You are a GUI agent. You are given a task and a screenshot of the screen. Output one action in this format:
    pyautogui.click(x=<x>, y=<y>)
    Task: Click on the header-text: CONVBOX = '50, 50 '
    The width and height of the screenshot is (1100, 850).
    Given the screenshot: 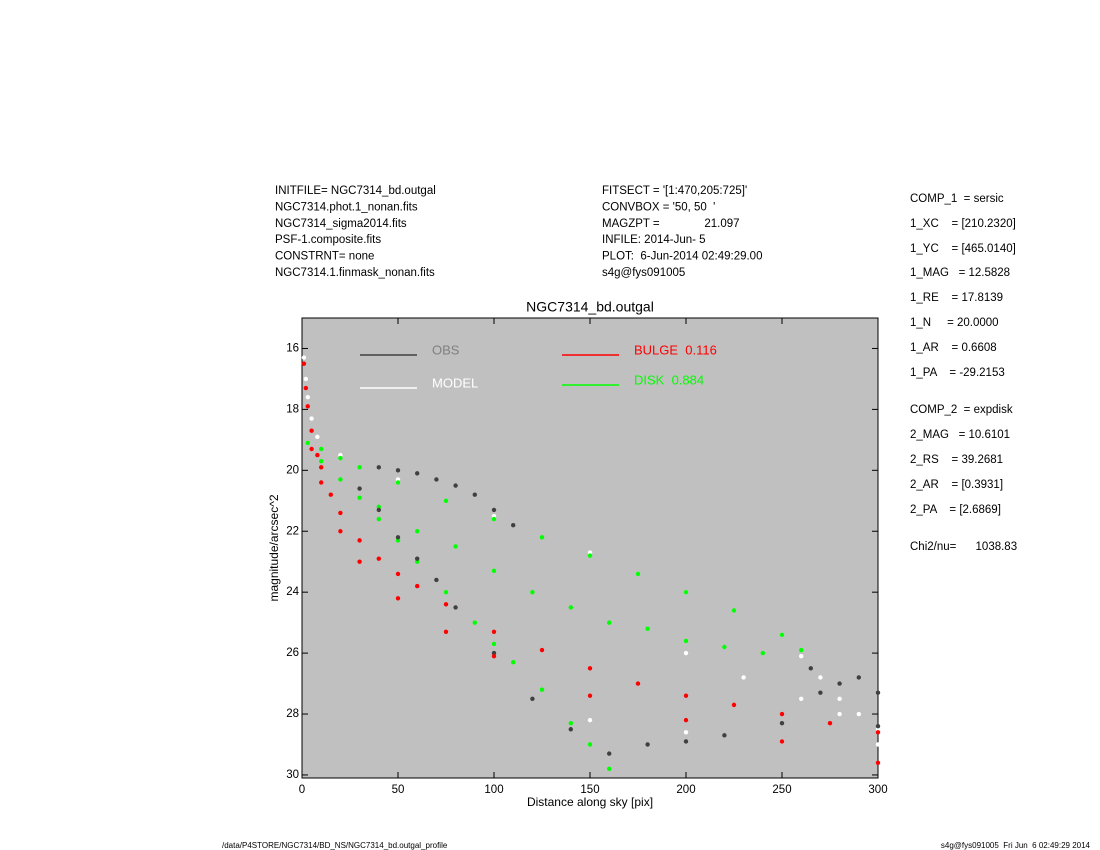 What is the action you would take?
    pyautogui.click(x=658, y=207)
    